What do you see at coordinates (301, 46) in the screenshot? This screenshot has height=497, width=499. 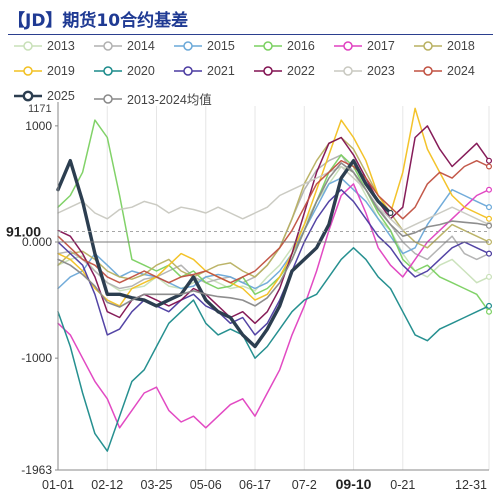 I see `legend-label: 2016` at bounding box center [301, 46].